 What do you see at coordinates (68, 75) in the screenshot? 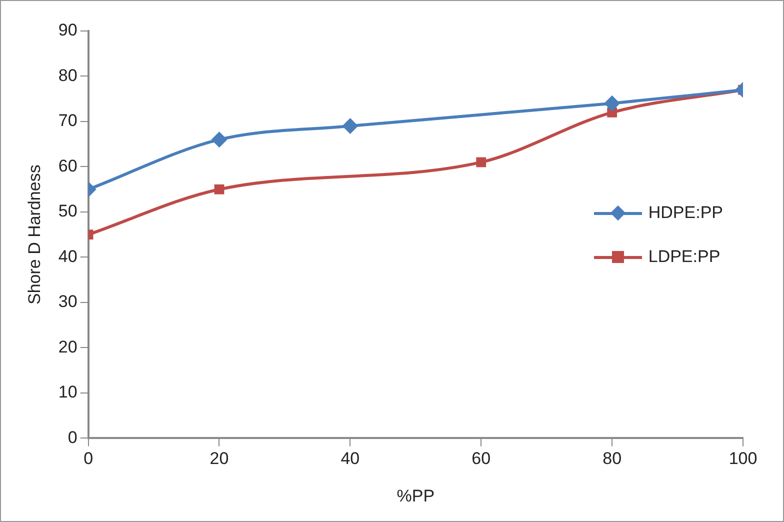
I see `y-tick-label: 80` at bounding box center [68, 75].